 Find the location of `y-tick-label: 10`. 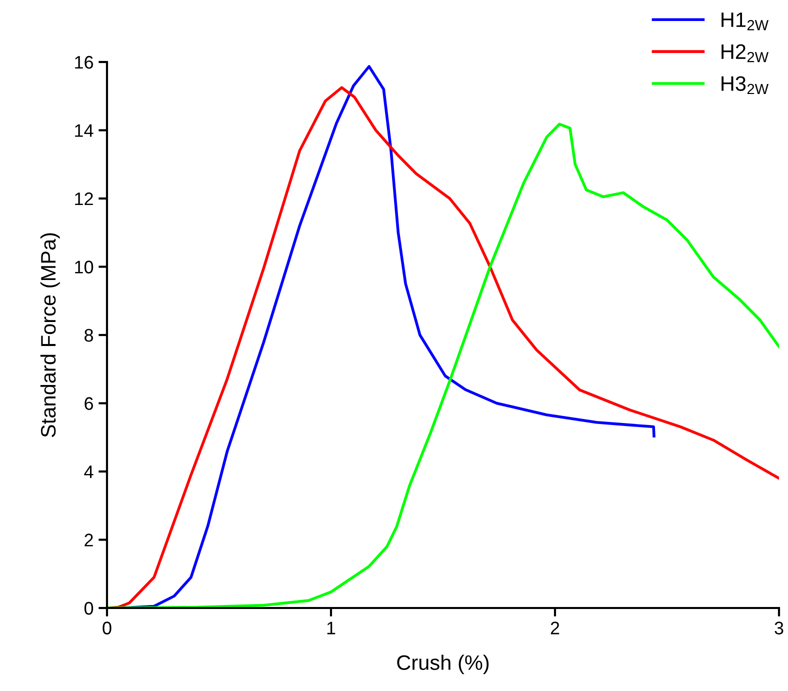

y-tick-label: 10 is located at coordinates (84, 267).